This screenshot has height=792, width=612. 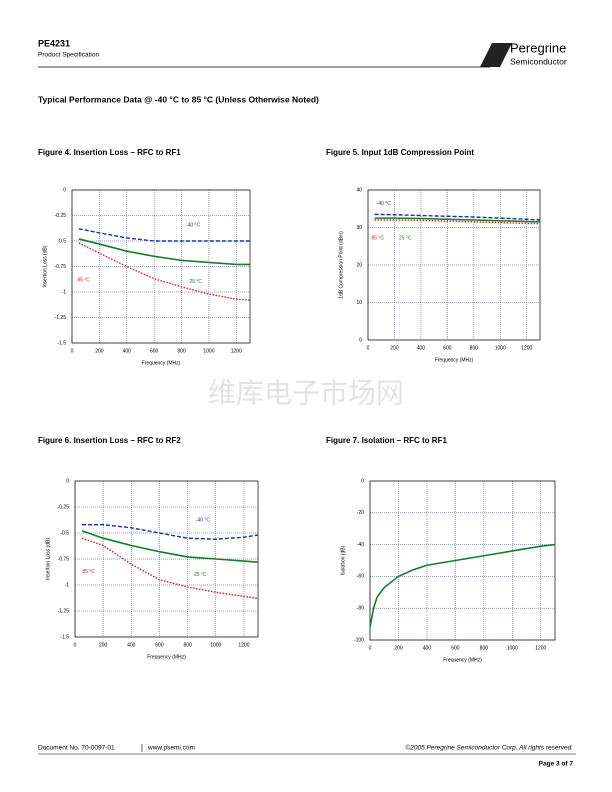 What do you see at coordinates (359, 228) in the screenshot?
I see `y-tick-label: 30` at bounding box center [359, 228].